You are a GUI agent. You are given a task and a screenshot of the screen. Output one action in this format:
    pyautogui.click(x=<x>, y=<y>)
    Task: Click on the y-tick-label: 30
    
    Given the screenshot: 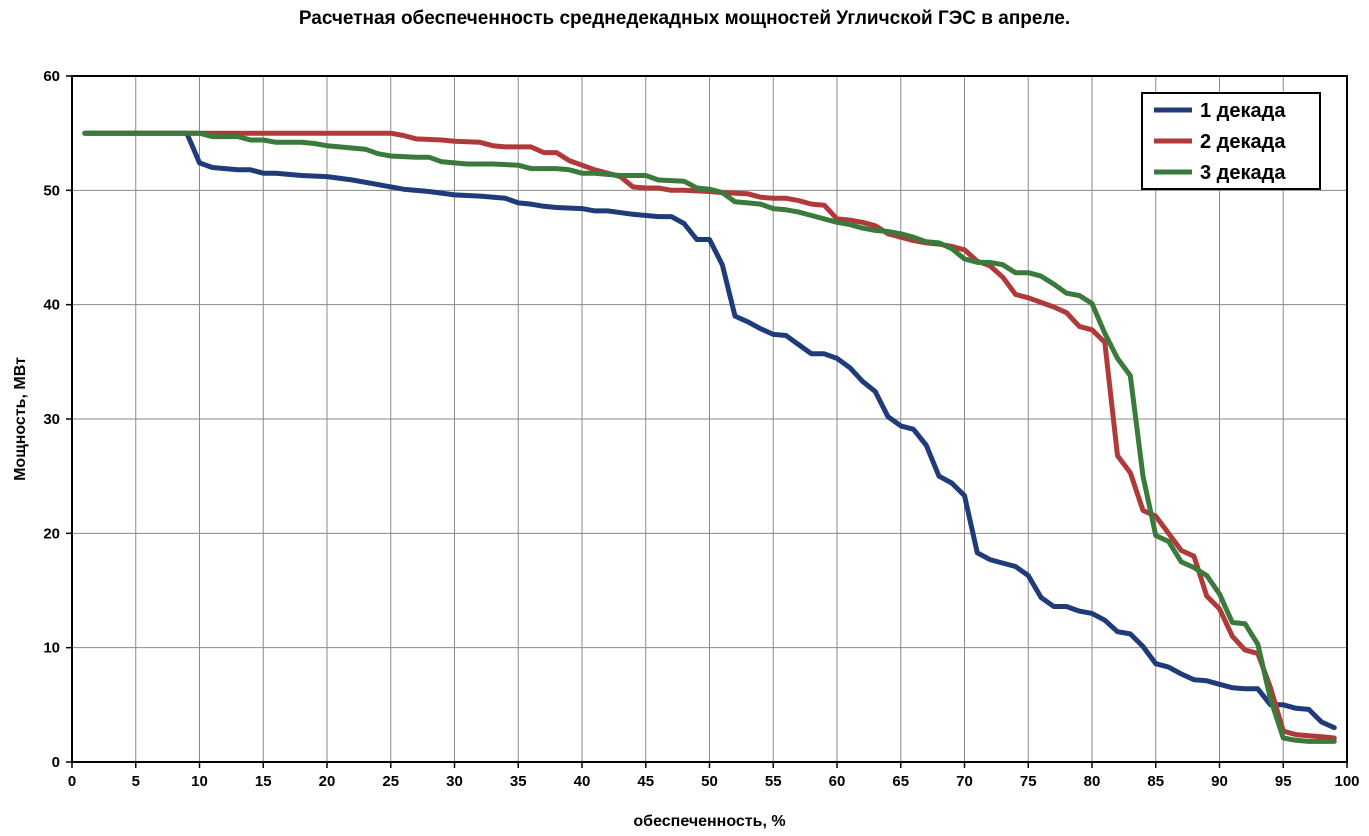 What is the action you would take?
    pyautogui.click(x=51, y=419)
    